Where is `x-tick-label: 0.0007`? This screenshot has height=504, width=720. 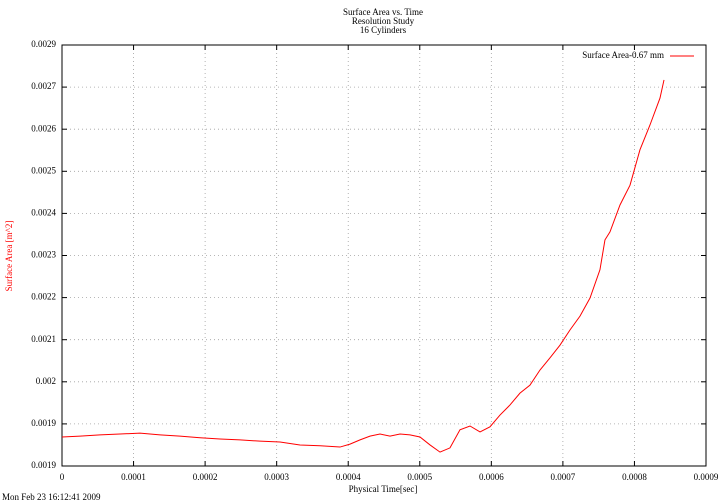
x-tick-label: 0.0007 is located at coordinates (563, 477).